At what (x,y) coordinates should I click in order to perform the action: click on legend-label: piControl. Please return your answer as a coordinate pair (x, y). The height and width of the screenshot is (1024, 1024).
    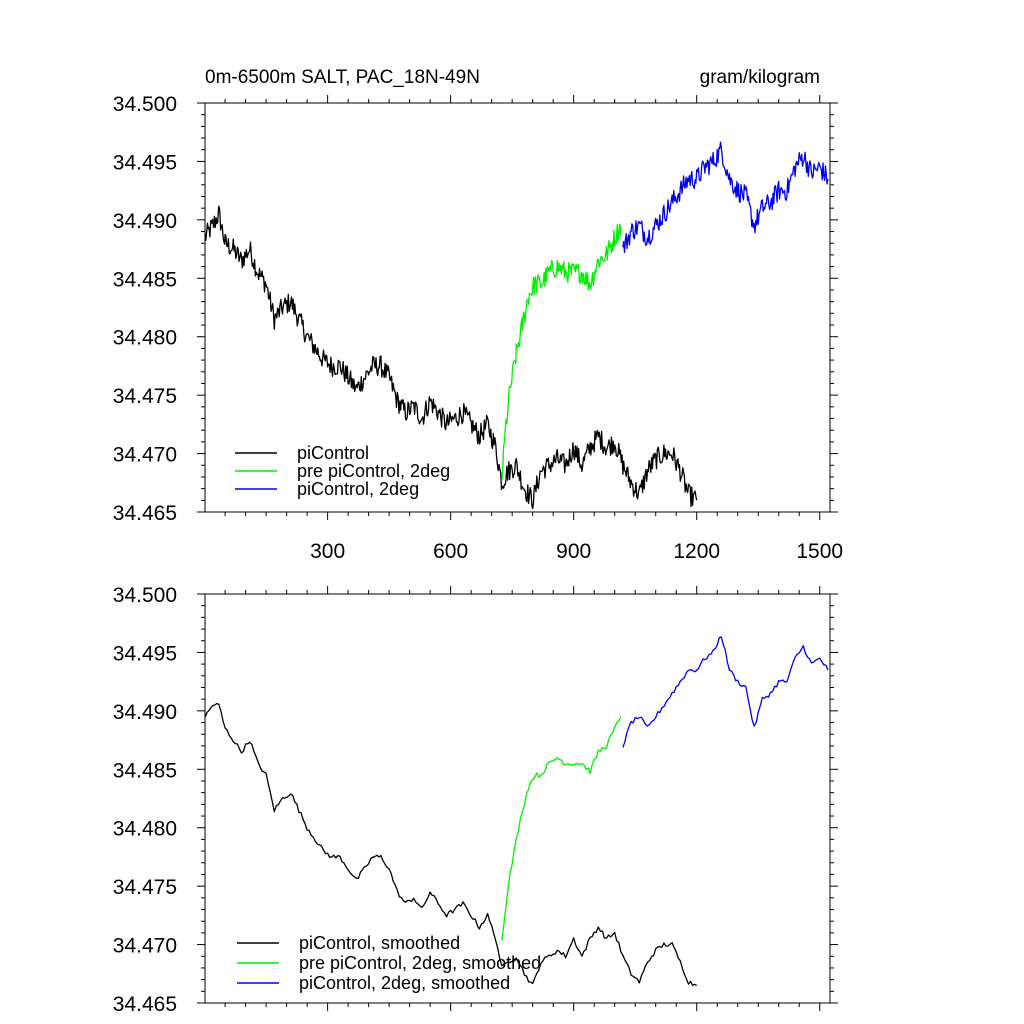
    Looking at the image, I should click on (333, 453).